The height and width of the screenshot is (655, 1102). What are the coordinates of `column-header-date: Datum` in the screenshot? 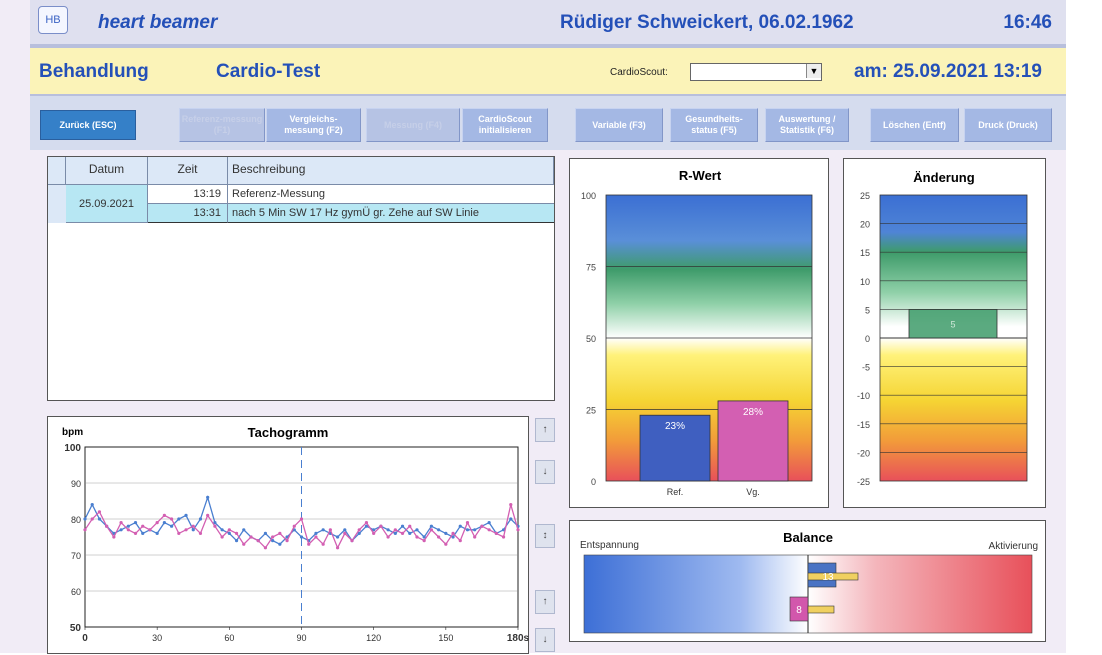 It's located at (107, 171).